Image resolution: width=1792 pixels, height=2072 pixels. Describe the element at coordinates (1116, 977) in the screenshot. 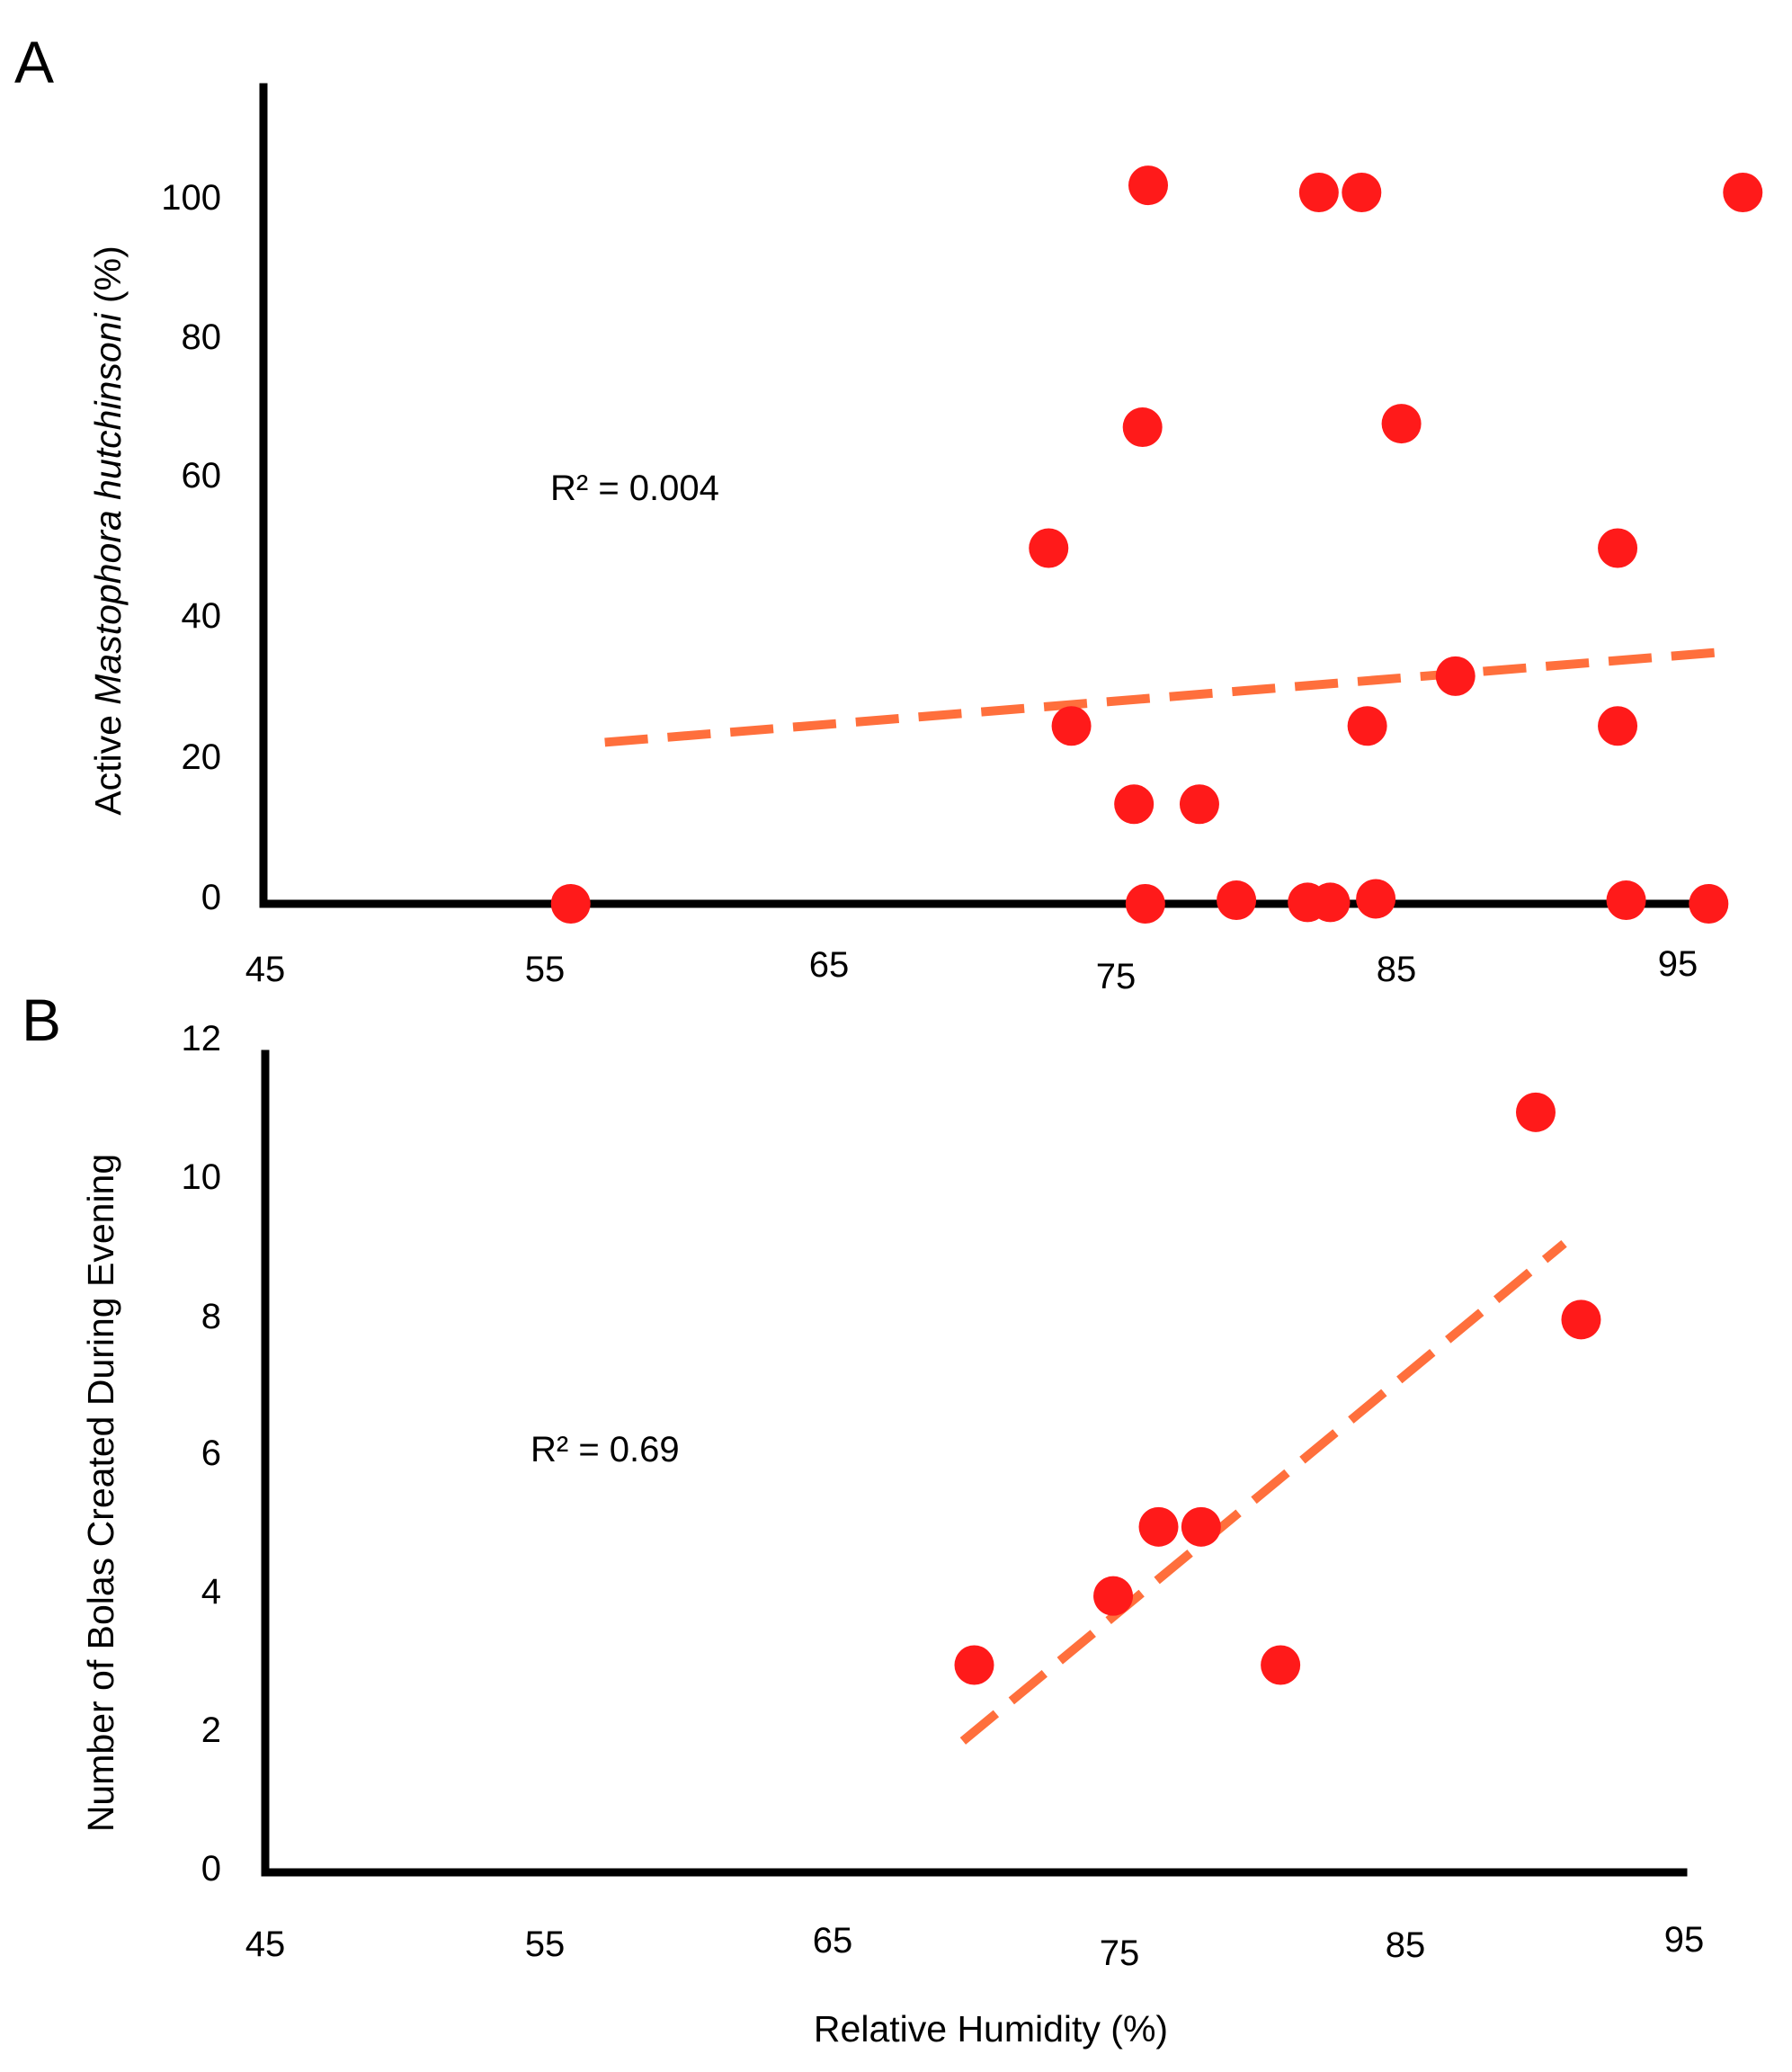

I see `panel-a-x-tick-75: 75` at that location.